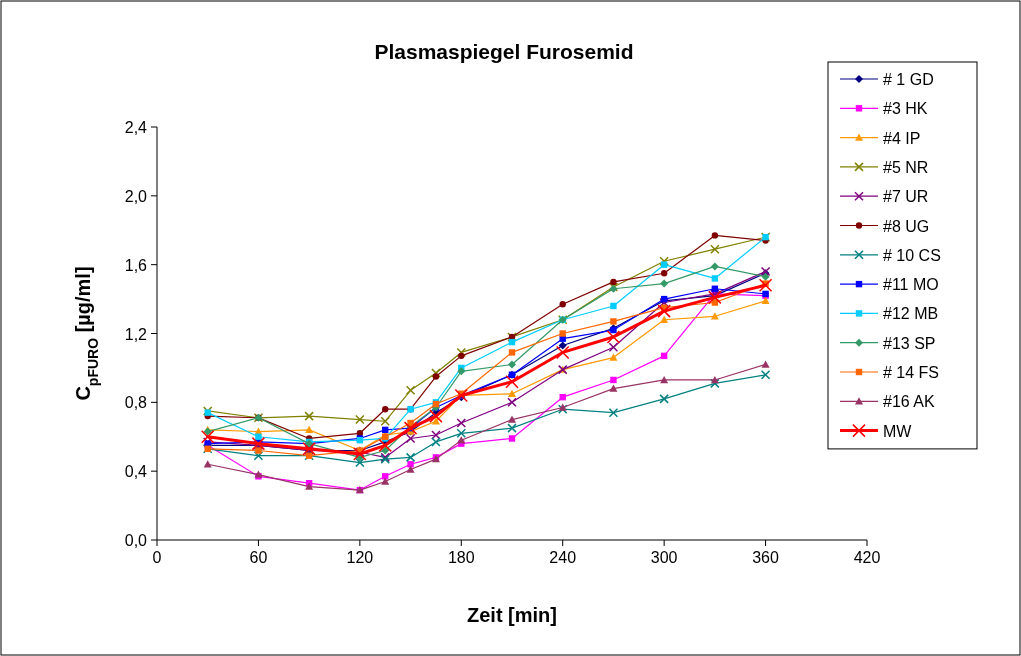 This screenshot has width=1021, height=656. I want to click on y-tick-label: 0,4, so click(136, 472).